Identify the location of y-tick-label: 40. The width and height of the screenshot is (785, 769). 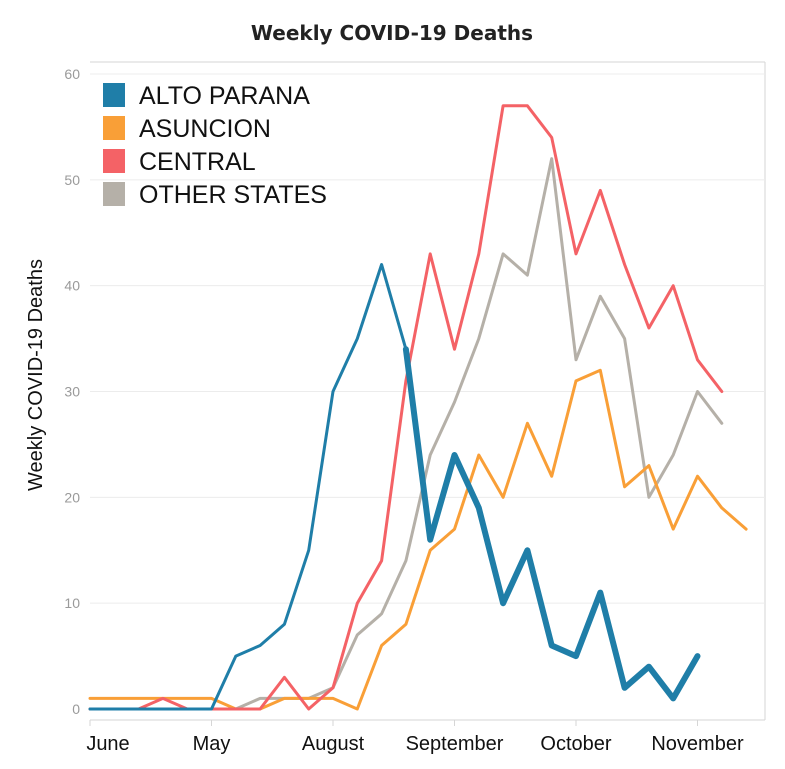
(72, 286).